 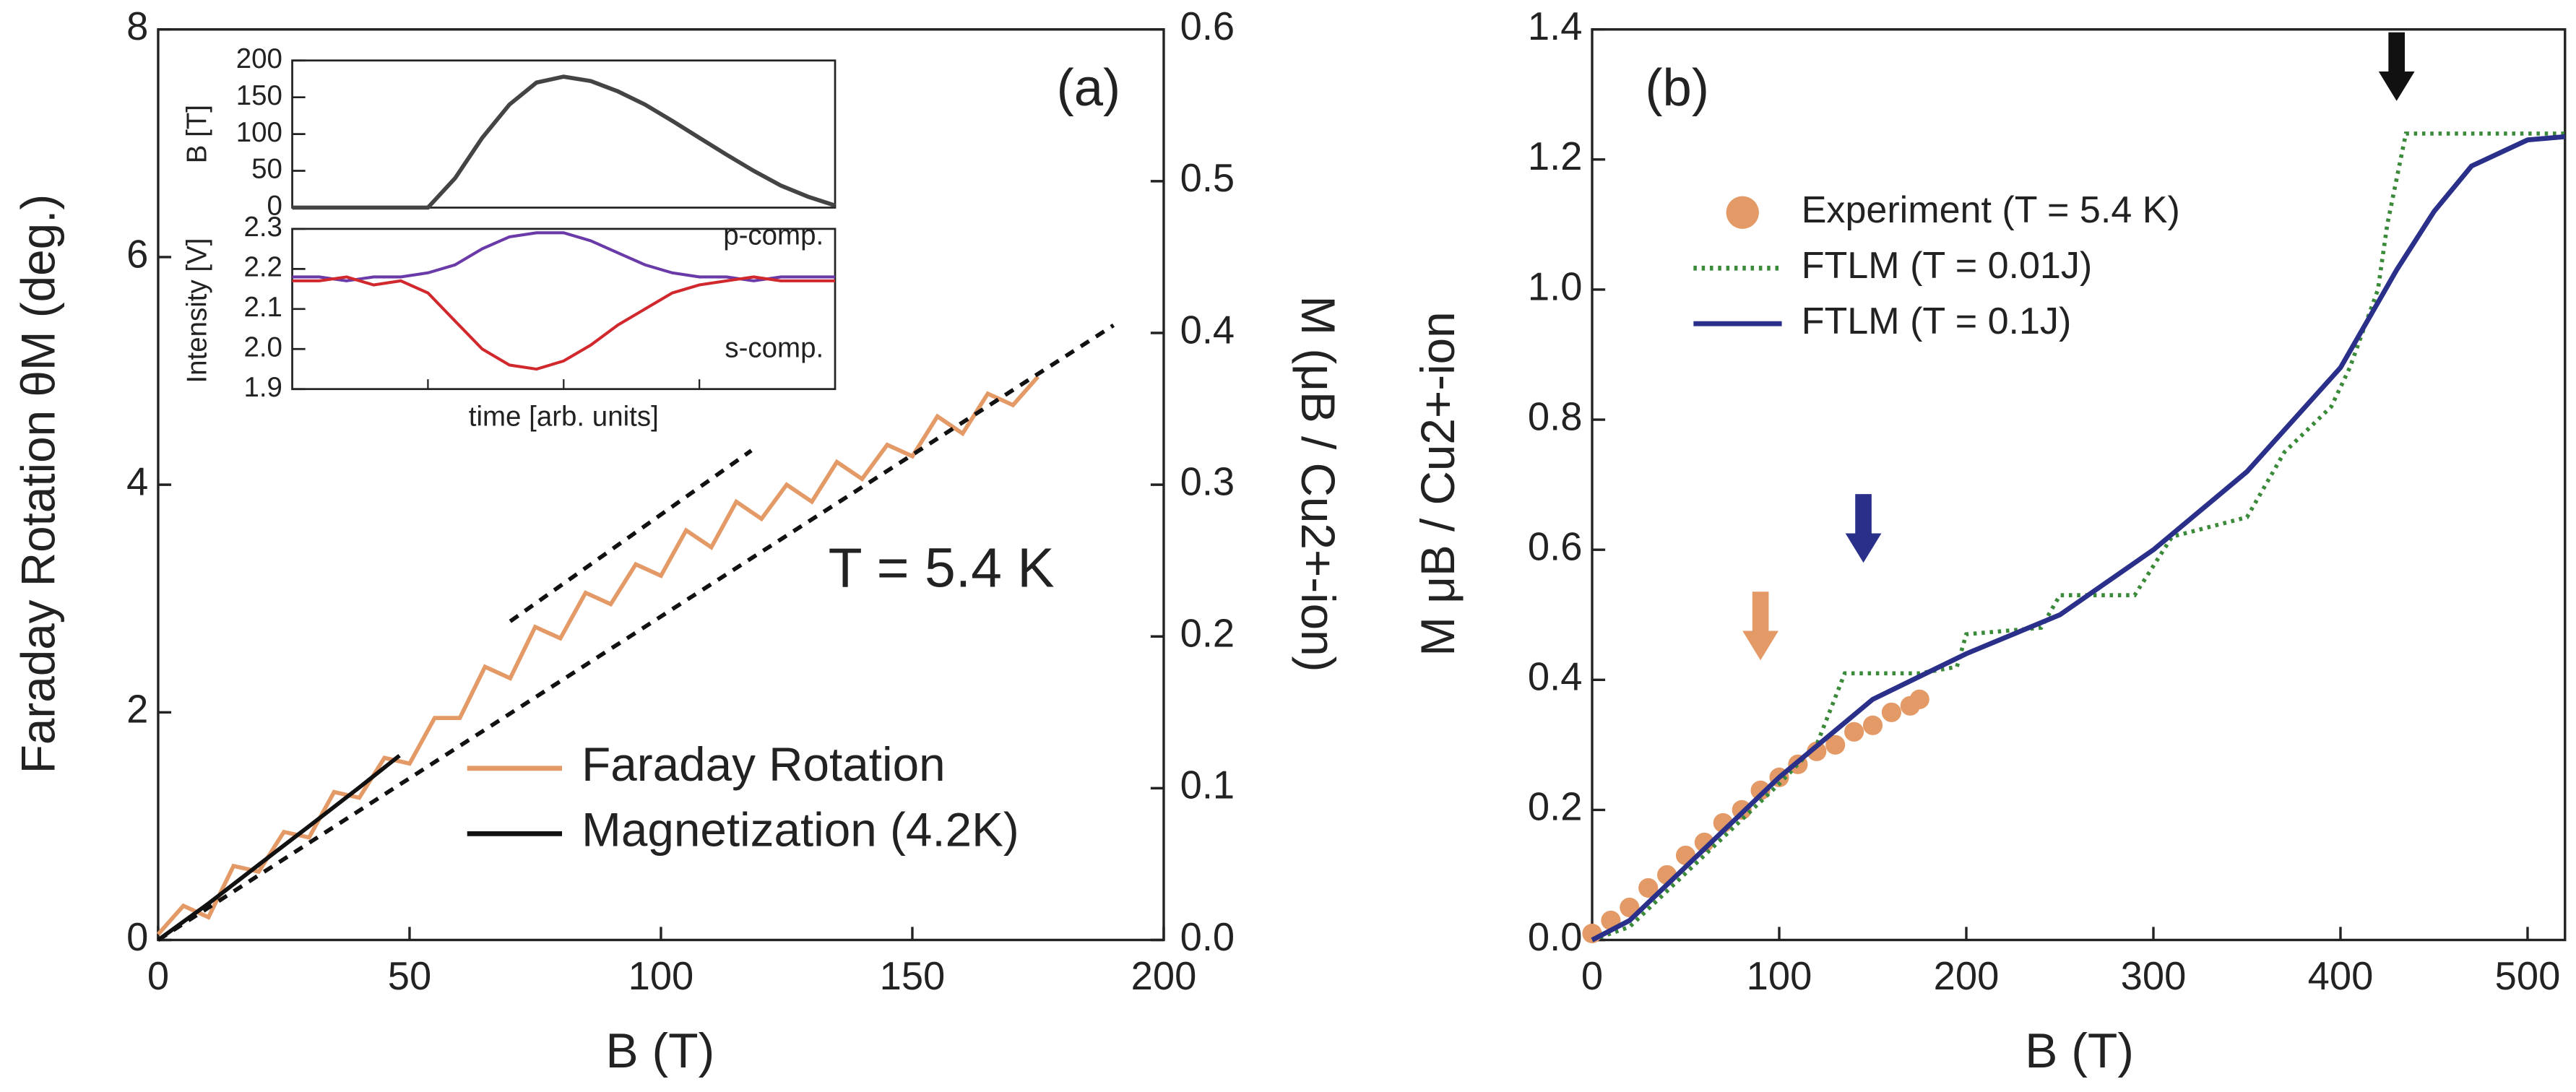 I want to click on y-tick-label: 150, so click(x=259, y=95).